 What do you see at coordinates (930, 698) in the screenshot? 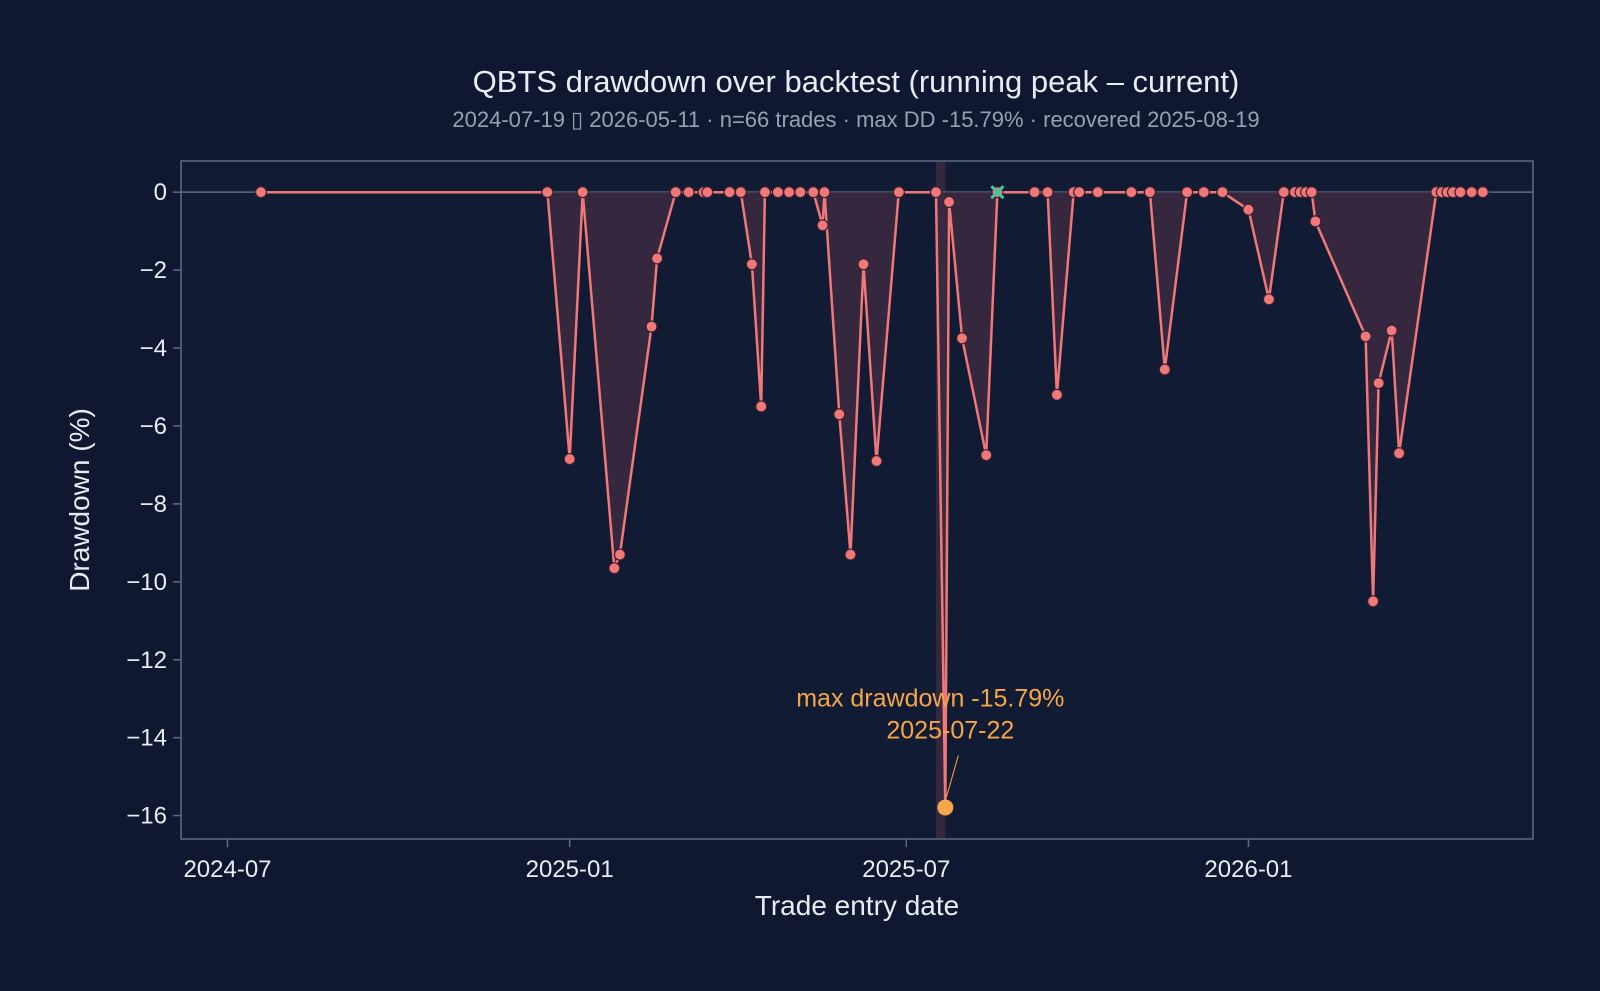
I see `max-drawdown-label: max drawdown -15.79%` at bounding box center [930, 698].